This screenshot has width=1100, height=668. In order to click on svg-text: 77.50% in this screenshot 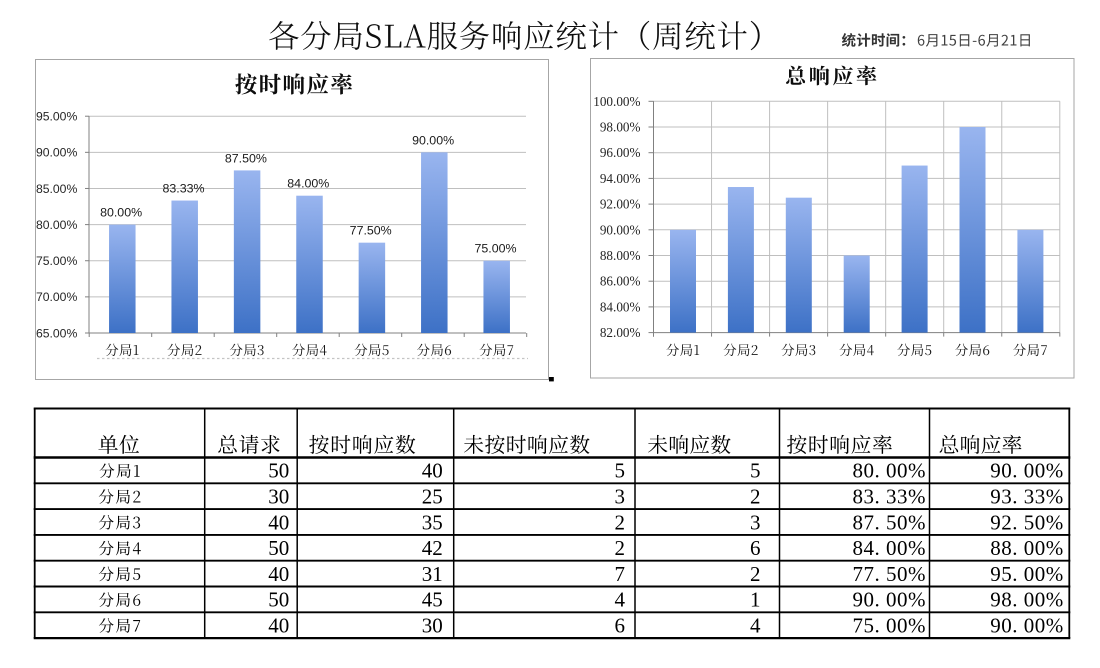, I will do `click(371, 231)`.